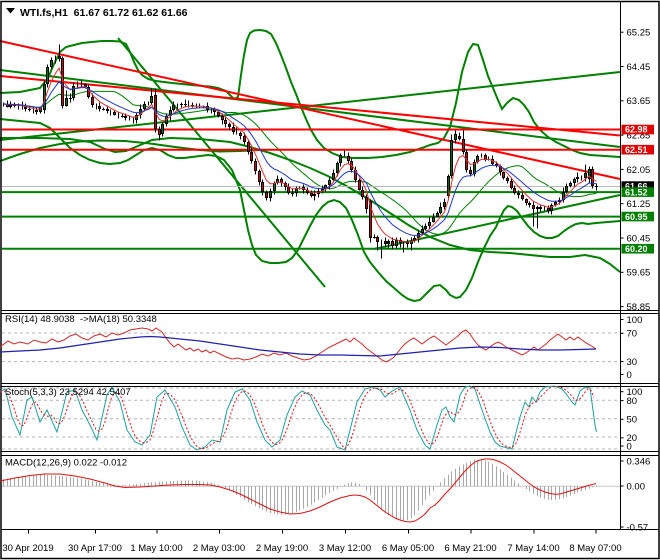  I want to click on svg-text: 3 May 12:00, so click(345, 548).